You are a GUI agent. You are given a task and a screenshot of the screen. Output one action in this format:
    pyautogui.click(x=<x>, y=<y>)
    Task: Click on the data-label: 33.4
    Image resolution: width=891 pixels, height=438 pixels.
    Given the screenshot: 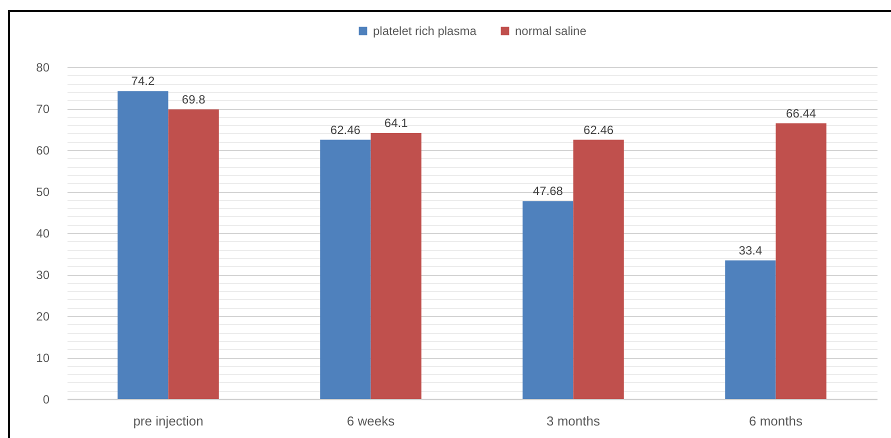 What is the action you would take?
    pyautogui.click(x=750, y=250)
    